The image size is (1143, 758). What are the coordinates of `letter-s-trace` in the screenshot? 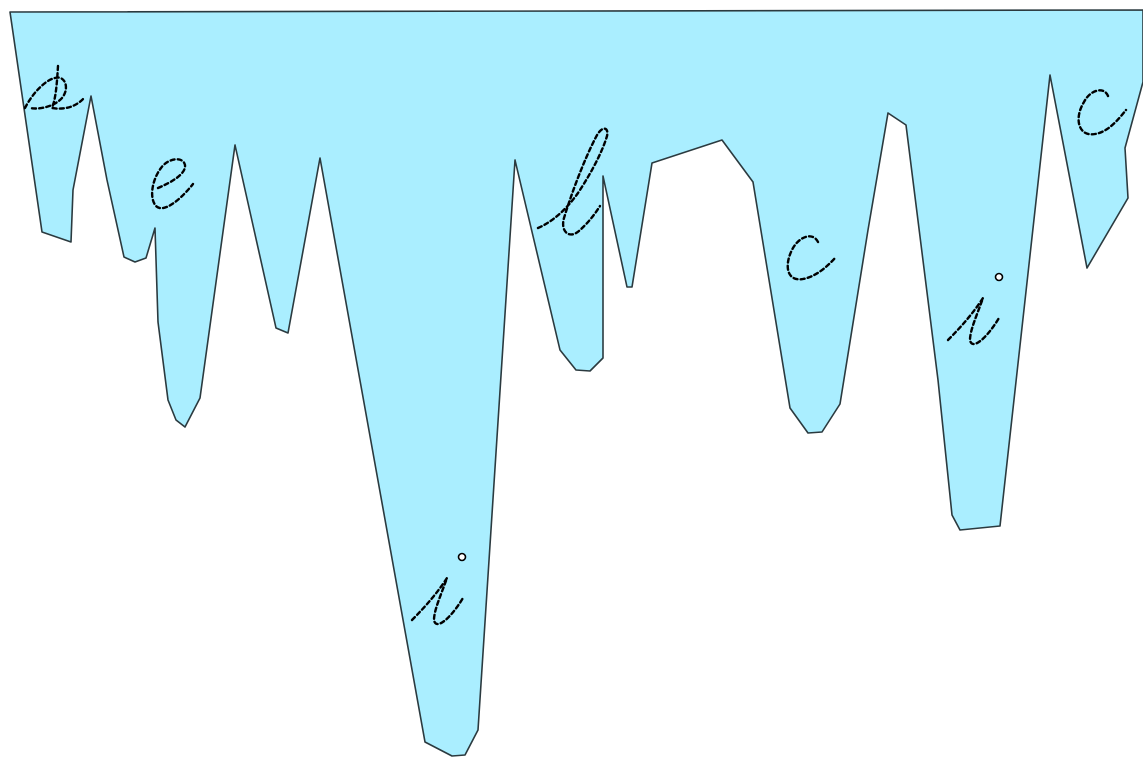 It's located at (54, 87).